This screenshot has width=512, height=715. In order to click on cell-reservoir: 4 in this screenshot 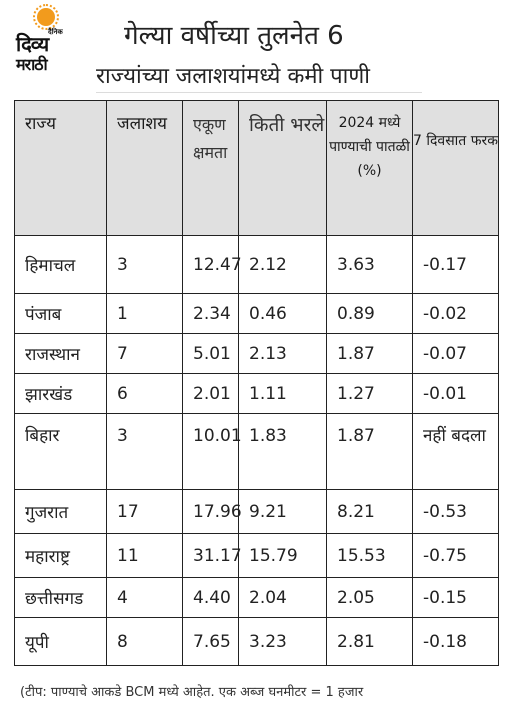, I will do `click(144, 597)`.